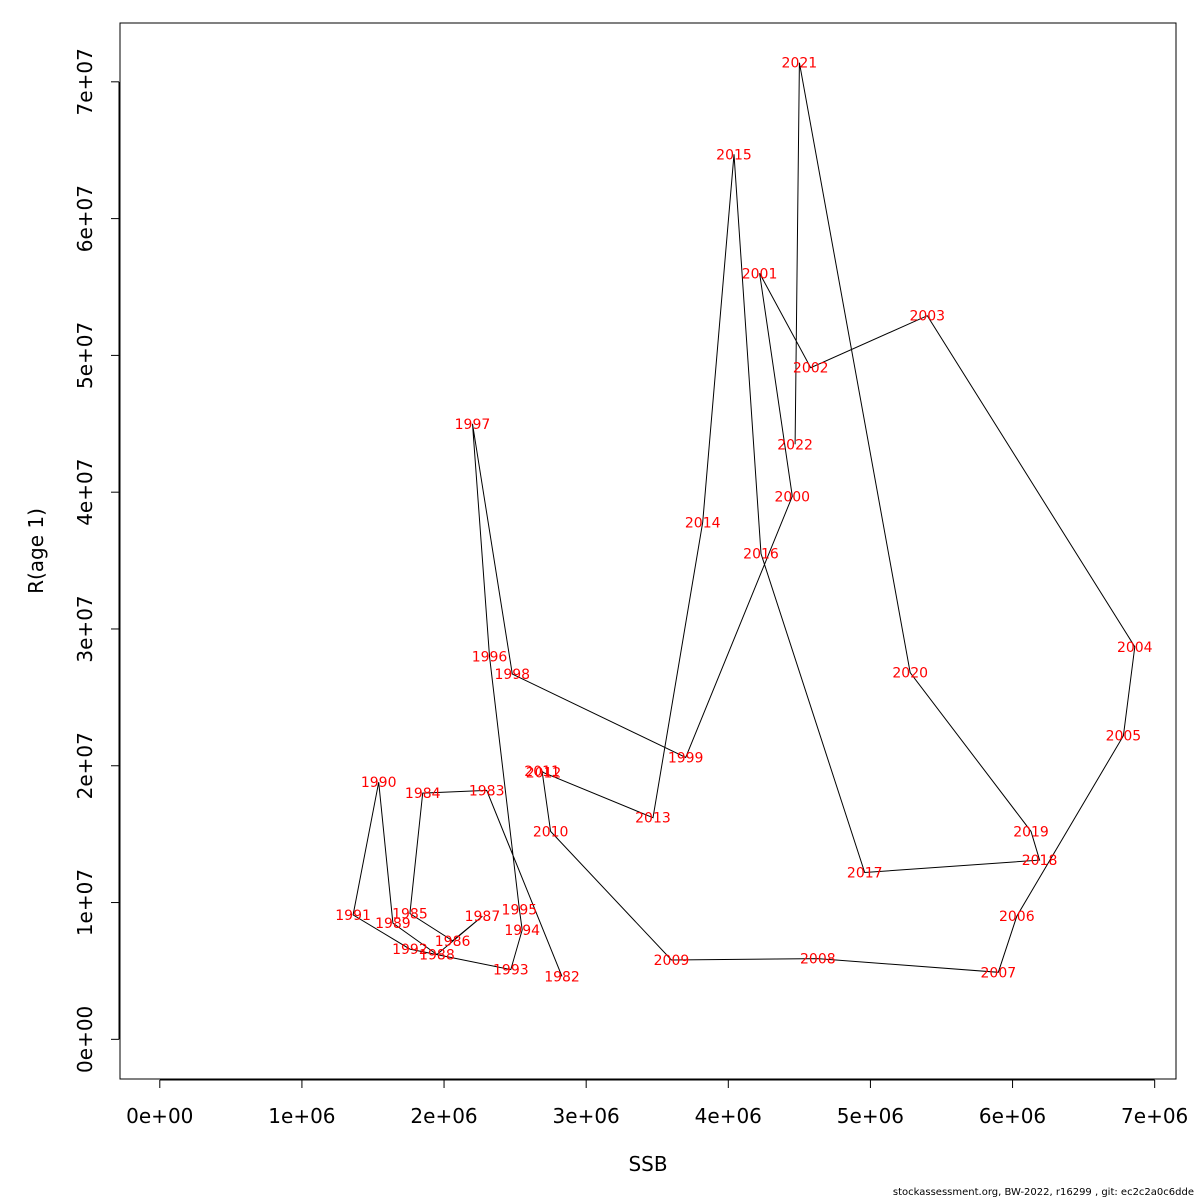 The height and width of the screenshot is (1200, 1200). What do you see at coordinates (487, 791) in the screenshot?
I see `year-label-1983: 1983` at bounding box center [487, 791].